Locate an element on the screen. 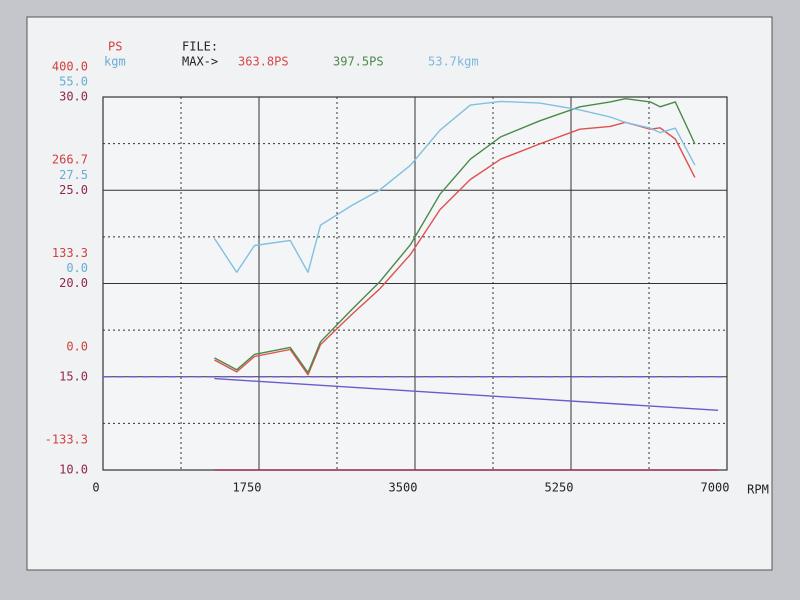 The image size is (800, 600). x-tick-label: 3500 is located at coordinates (403, 488).